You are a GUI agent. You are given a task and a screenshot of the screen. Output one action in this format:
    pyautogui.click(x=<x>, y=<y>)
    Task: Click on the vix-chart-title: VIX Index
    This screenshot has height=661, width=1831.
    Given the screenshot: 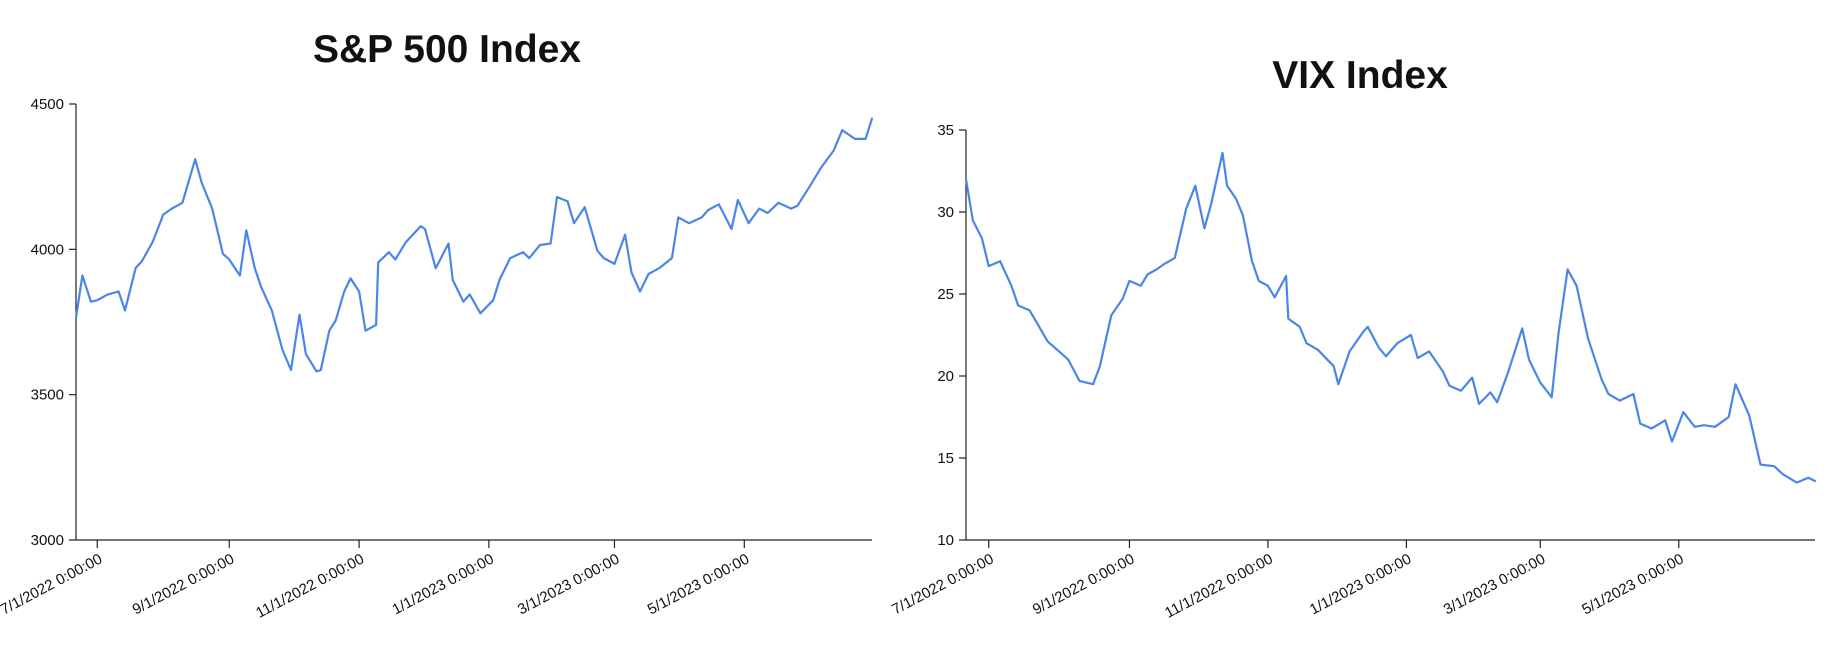 What is the action you would take?
    pyautogui.click(x=1360, y=75)
    